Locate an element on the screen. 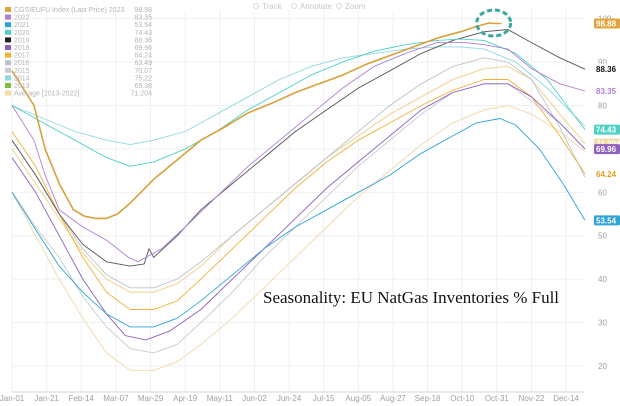  legend-label: 2021 is located at coordinates (22, 25).